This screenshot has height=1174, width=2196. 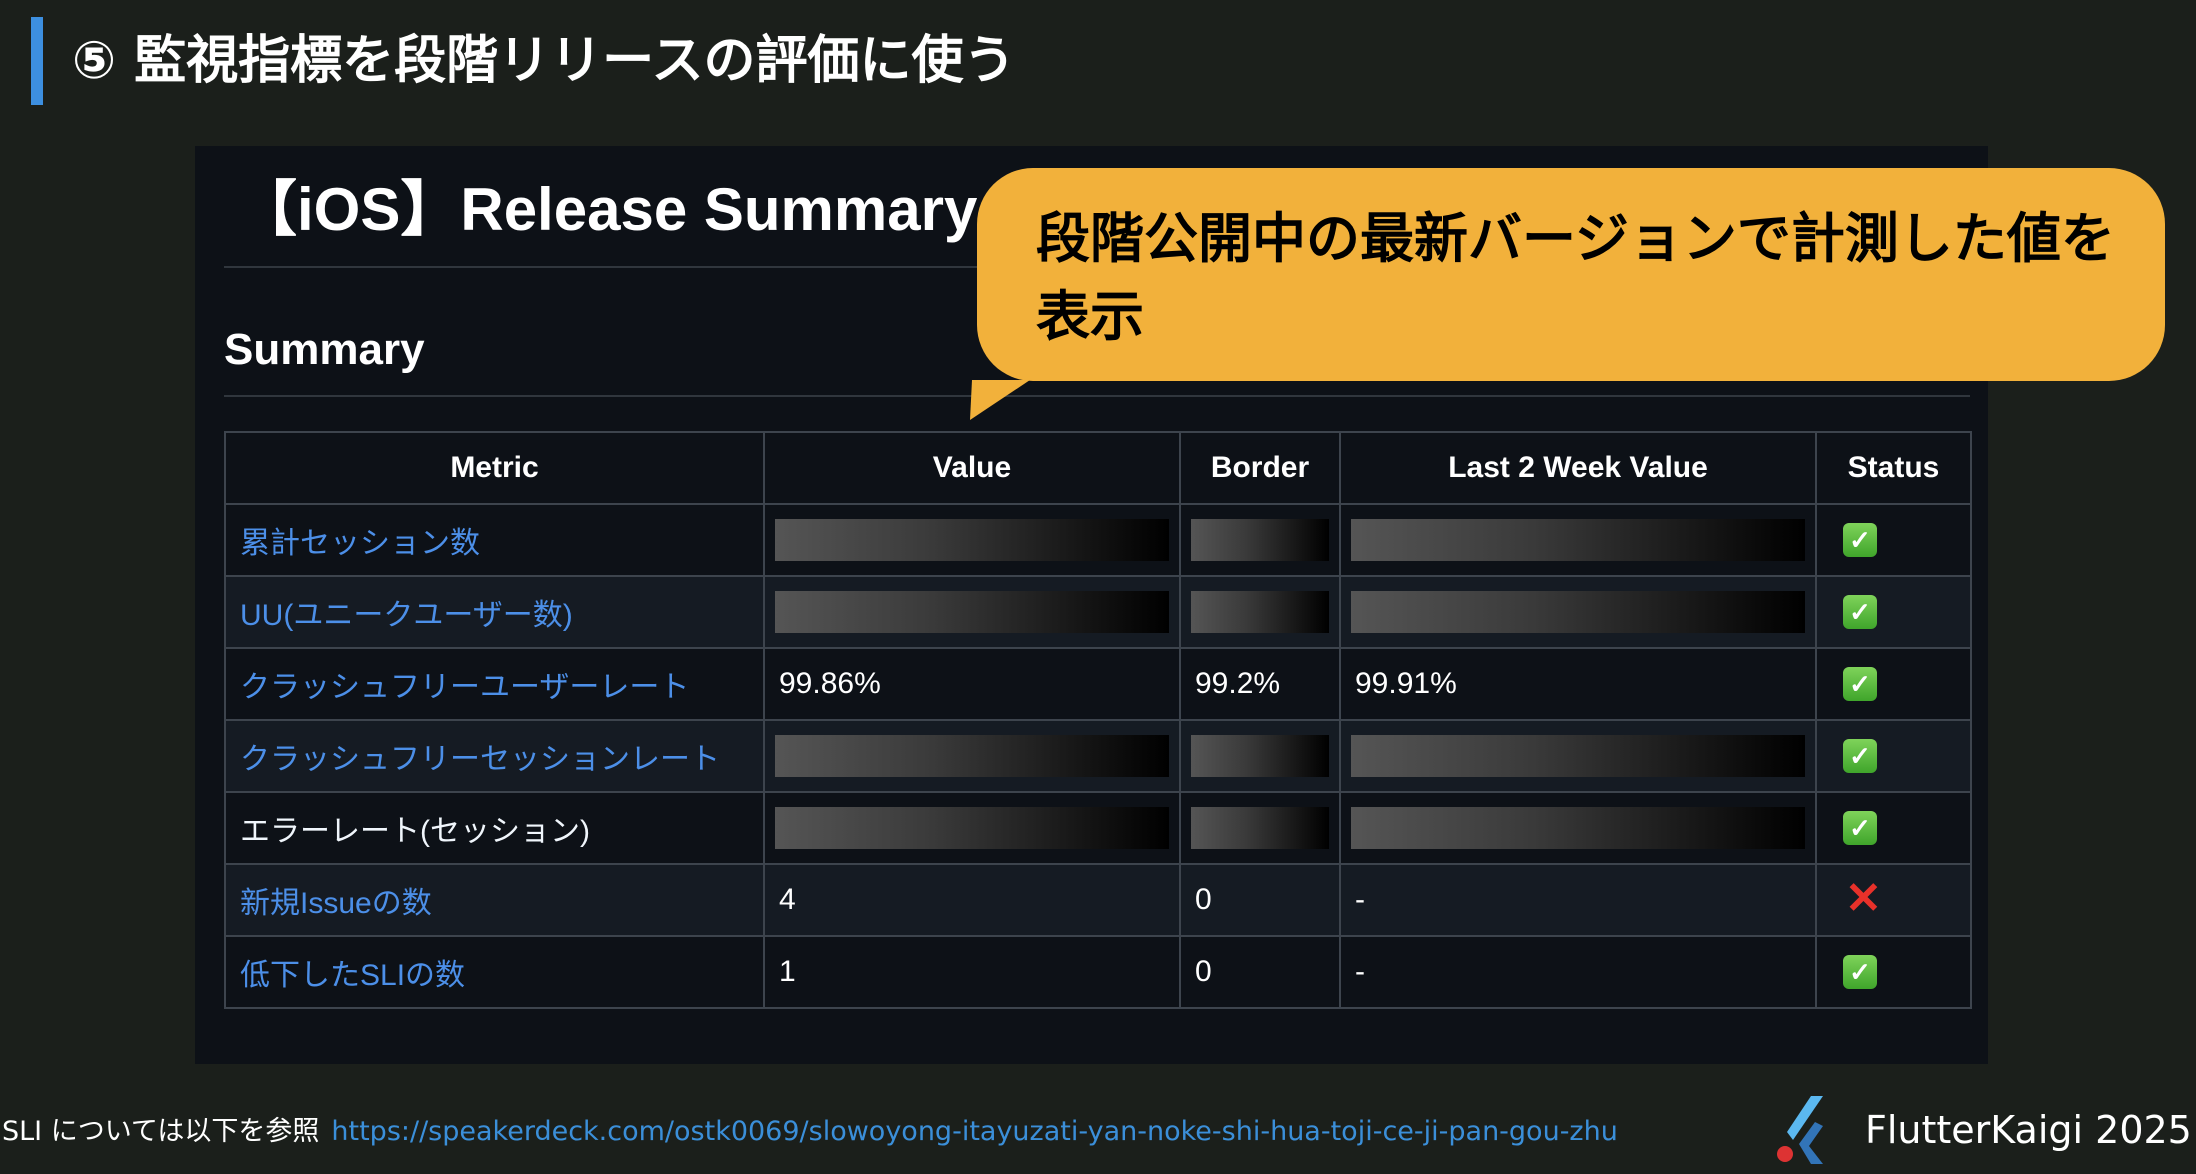 I want to click on footer-note-text: SLI については以下を参照, so click(x=161, y=1131).